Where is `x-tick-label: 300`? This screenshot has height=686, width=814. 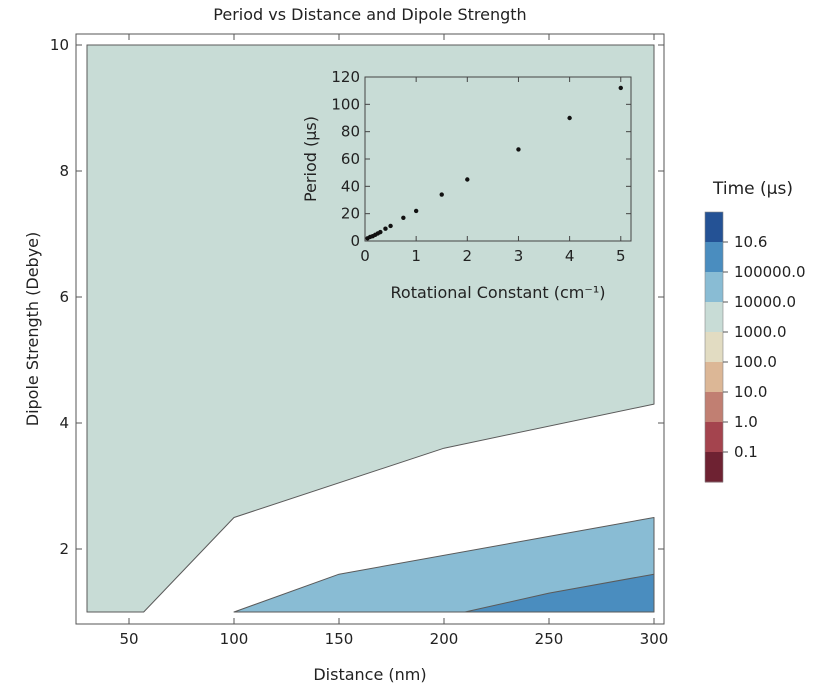 x-tick-label: 300 is located at coordinates (654, 639).